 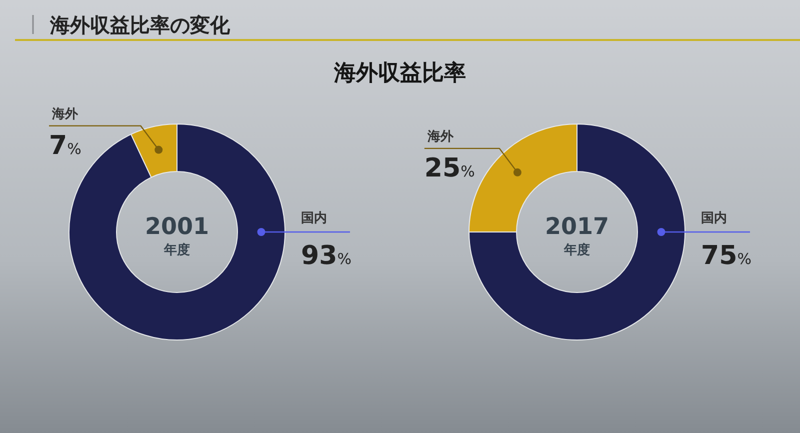 I want to click on text: 海外収益比率, so click(x=399, y=73).